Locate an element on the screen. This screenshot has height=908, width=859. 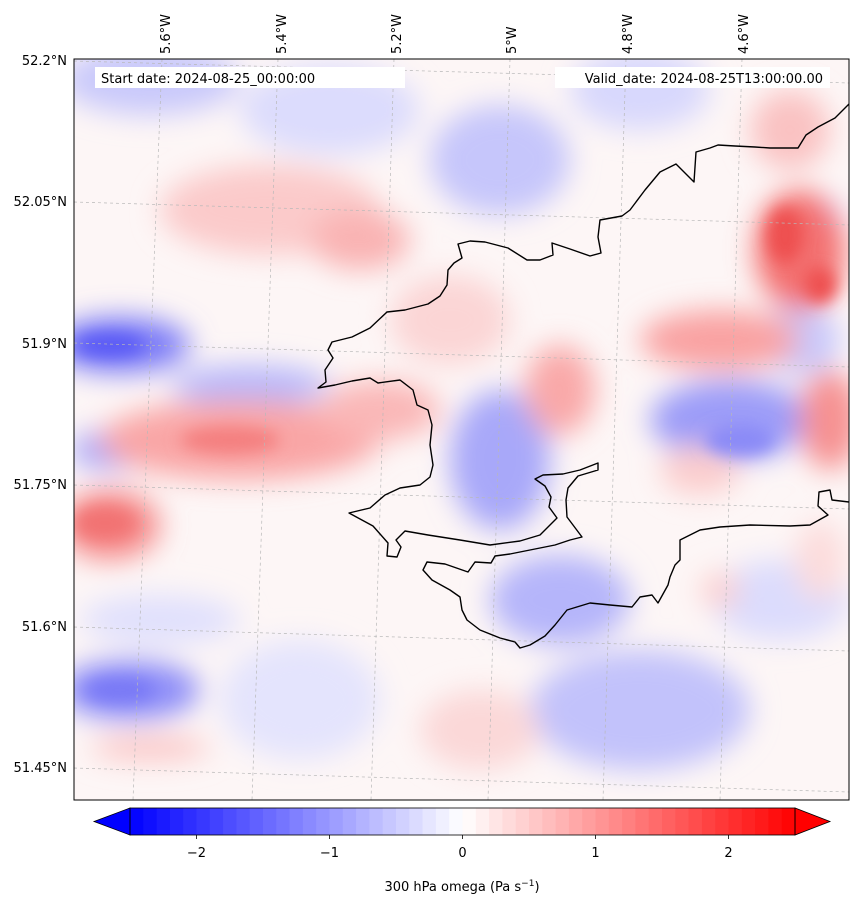
lon-tick-label: 5.6°W is located at coordinates (166, 34).